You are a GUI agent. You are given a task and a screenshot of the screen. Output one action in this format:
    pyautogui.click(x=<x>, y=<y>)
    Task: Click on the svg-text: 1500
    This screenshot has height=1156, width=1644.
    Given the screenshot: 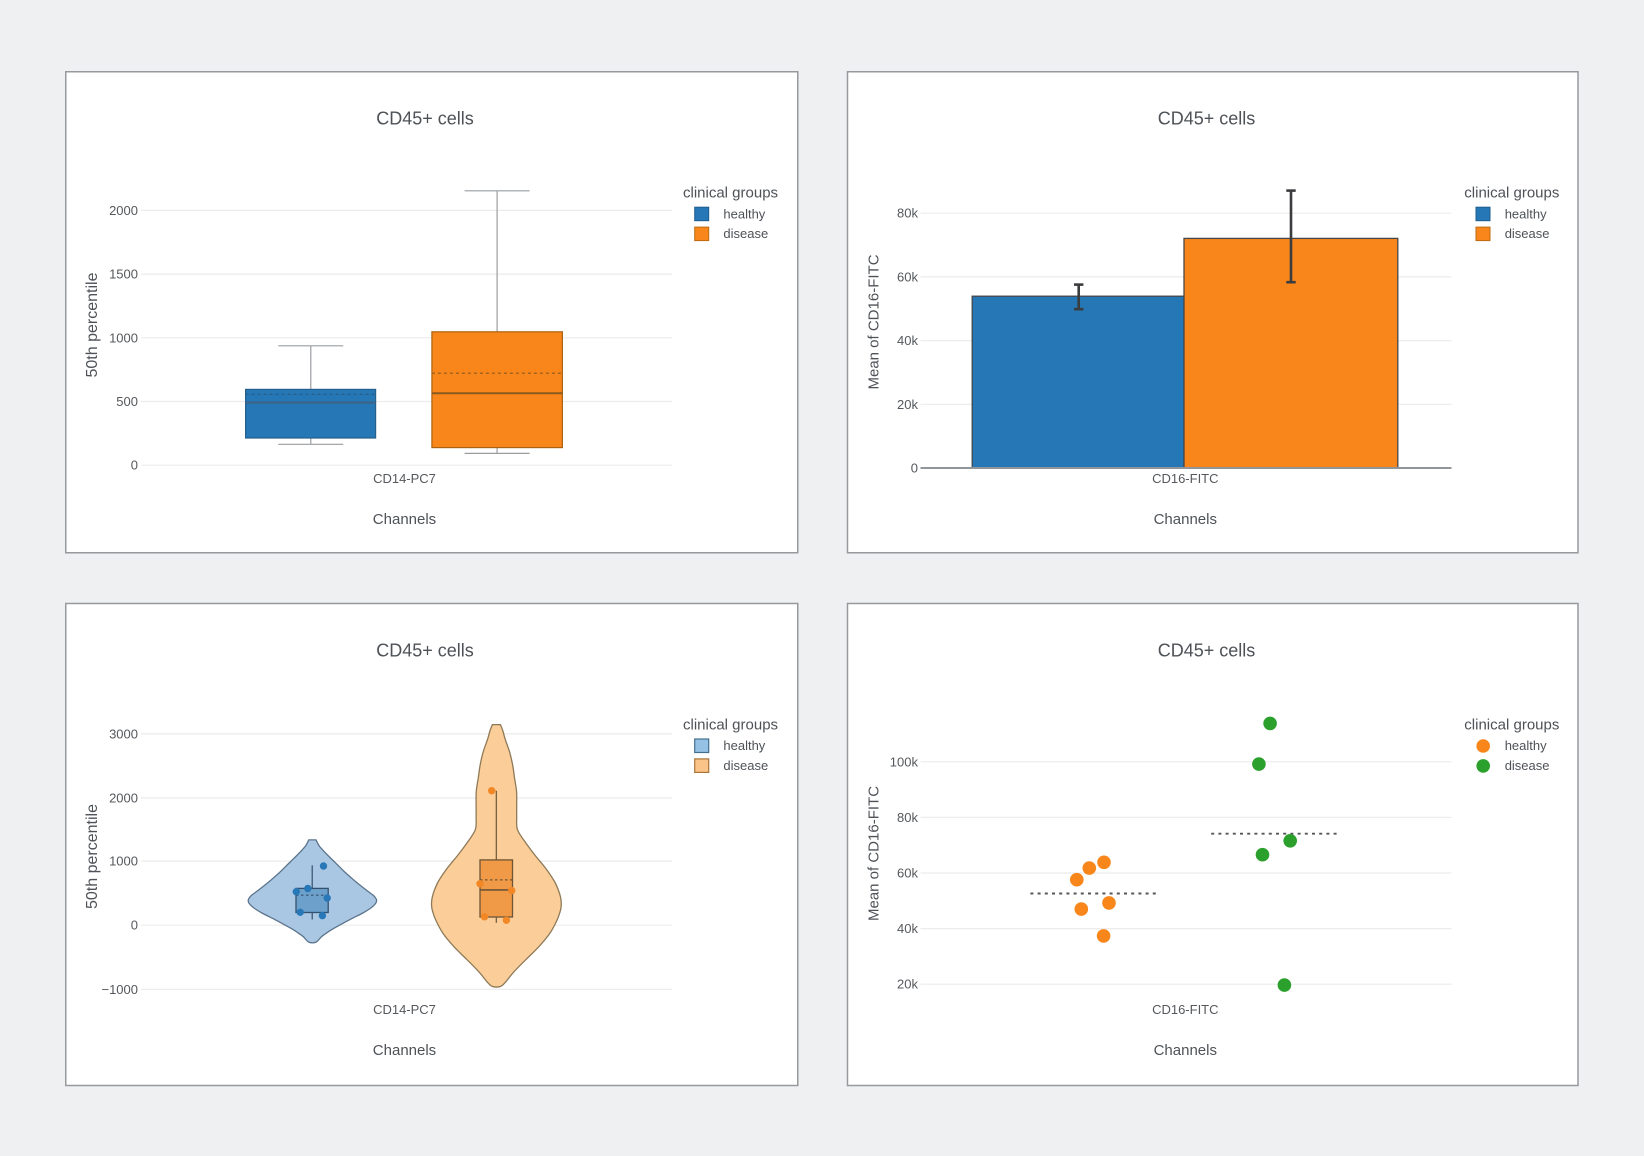 What is the action you would take?
    pyautogui.click(x=123, y=274)
    